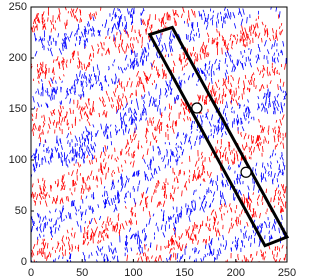 The width and height of the screenshot is (320, 280). I want to click on y-tick-label: 0, so click(24, 262).